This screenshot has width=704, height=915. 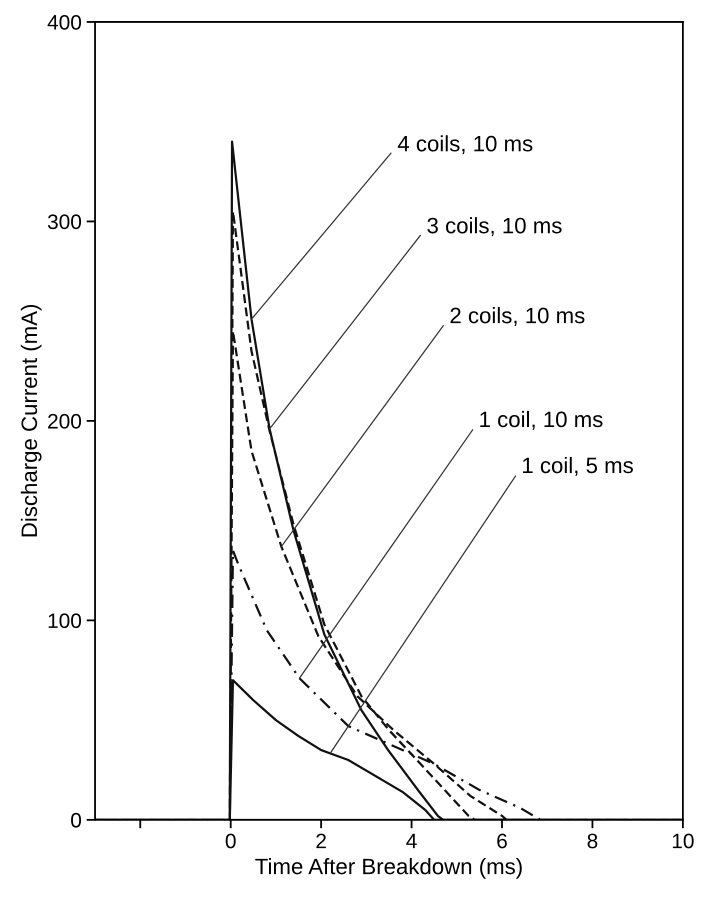 What do you see at coordinates (31, 420) in the screenshot?
I see `y-axis-title: Discharge Current (mA)` at bounding box center [31, 420].